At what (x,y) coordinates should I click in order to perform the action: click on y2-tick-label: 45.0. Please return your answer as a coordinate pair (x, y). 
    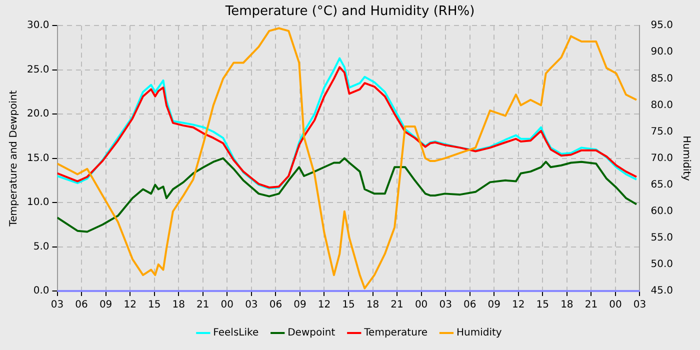
    Looking at the image, I should click on (661, 291).